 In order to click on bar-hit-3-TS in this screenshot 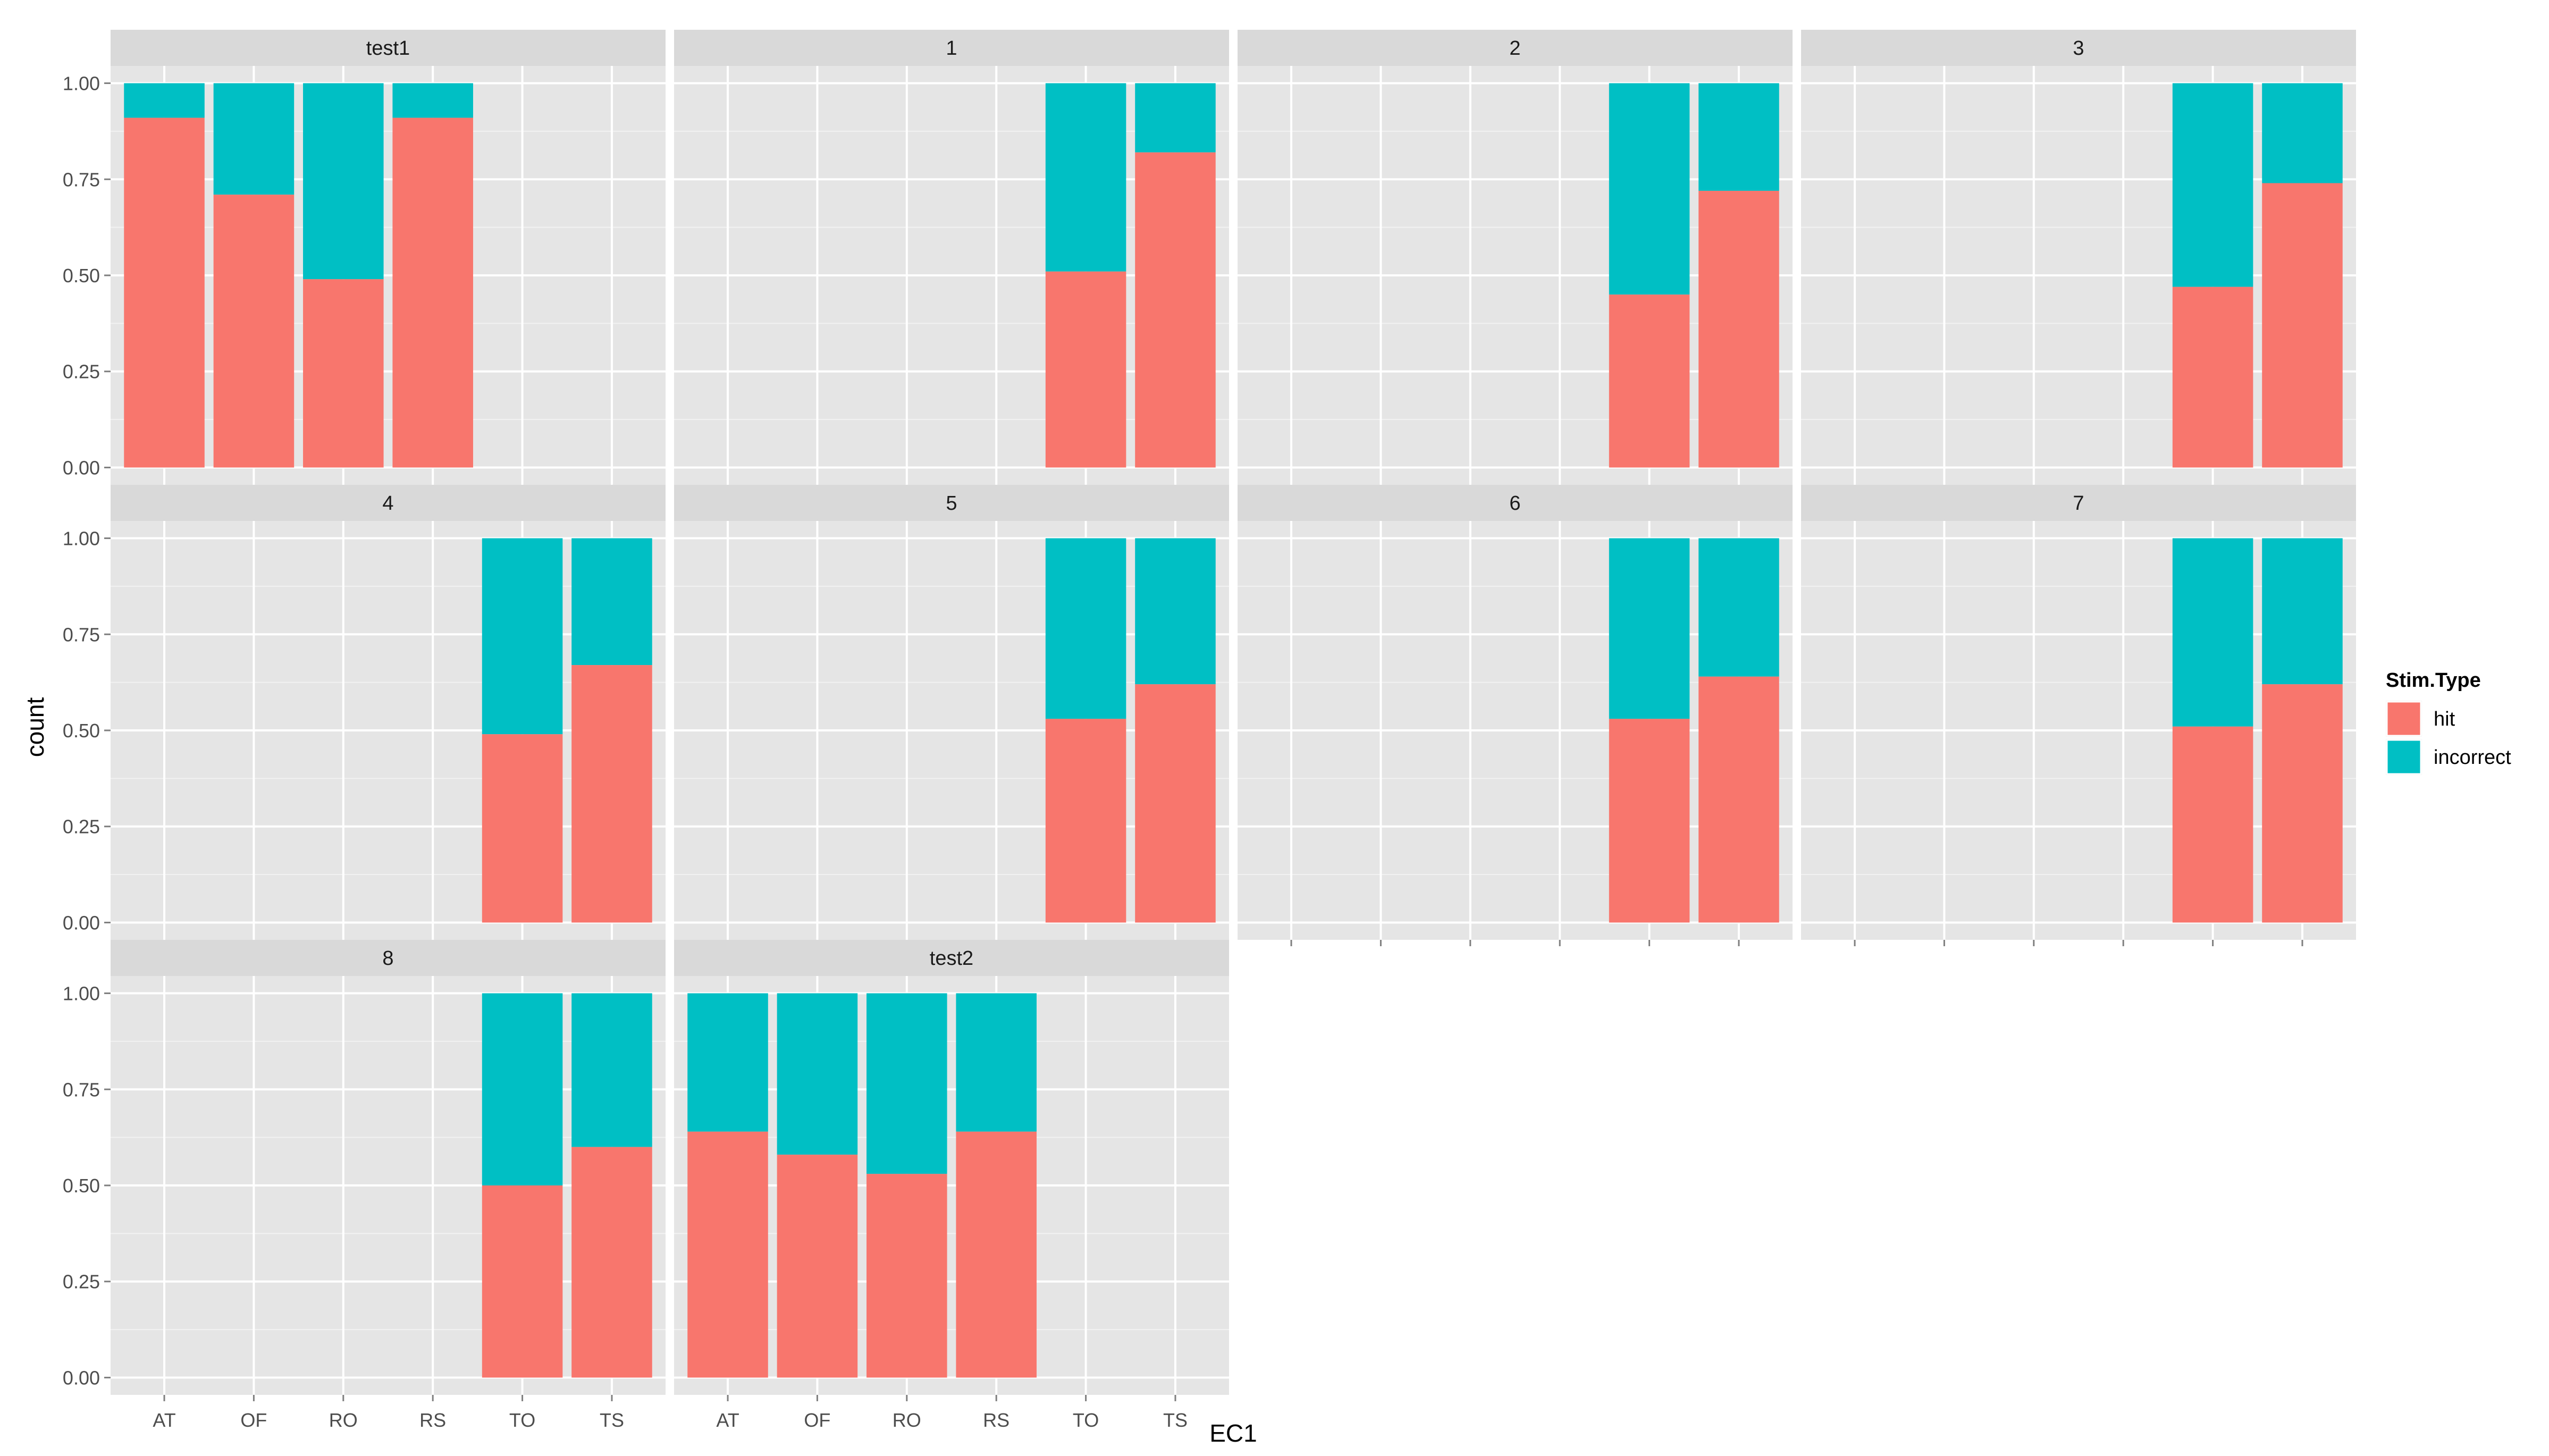, I will do `click(2302, 325)`.